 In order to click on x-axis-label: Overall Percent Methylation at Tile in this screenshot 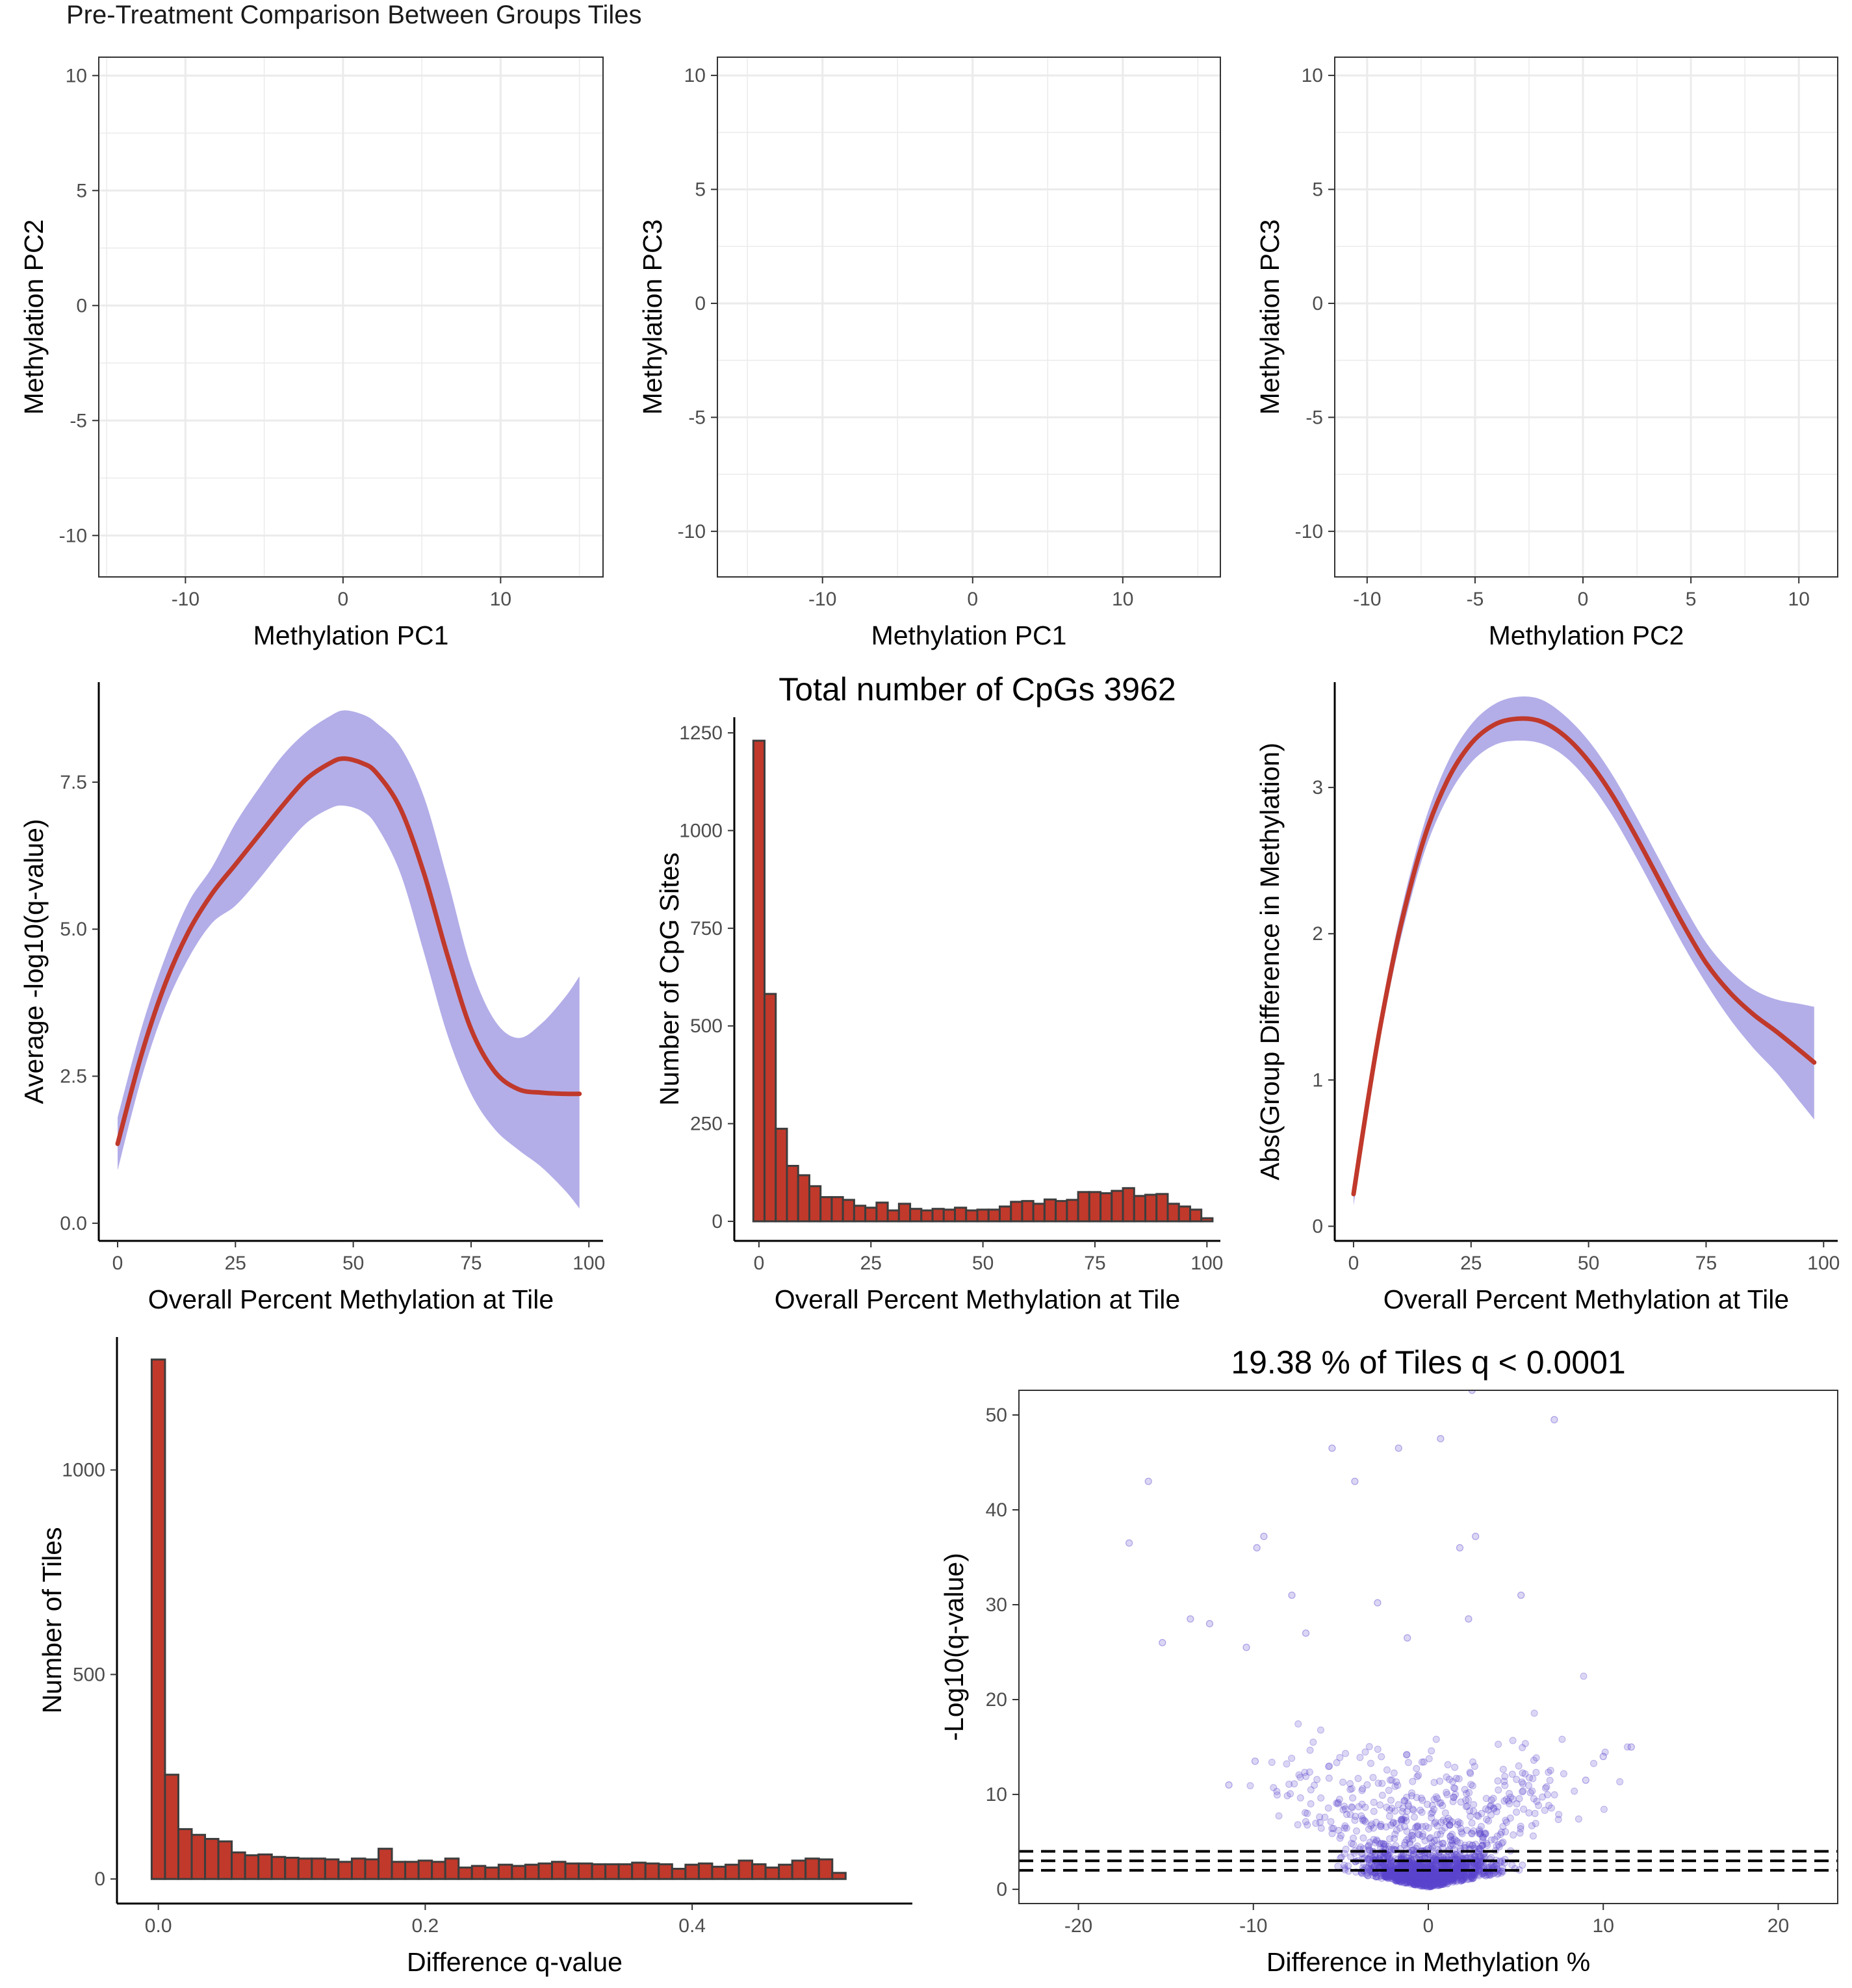, I will do `click(351, 1299)`.